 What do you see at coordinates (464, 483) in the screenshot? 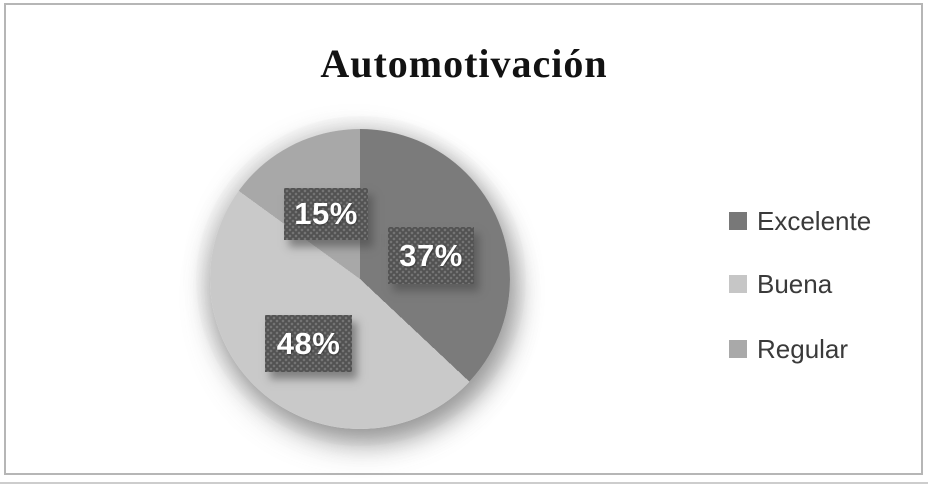
I see `bottom-edge-line` at bounding box center [464, 483].